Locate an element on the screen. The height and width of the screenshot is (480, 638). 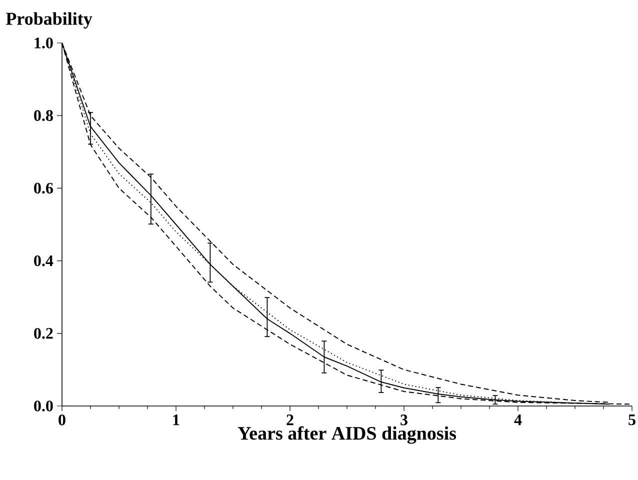
x-tick-label: 1 is located at coordinates (176, 420).